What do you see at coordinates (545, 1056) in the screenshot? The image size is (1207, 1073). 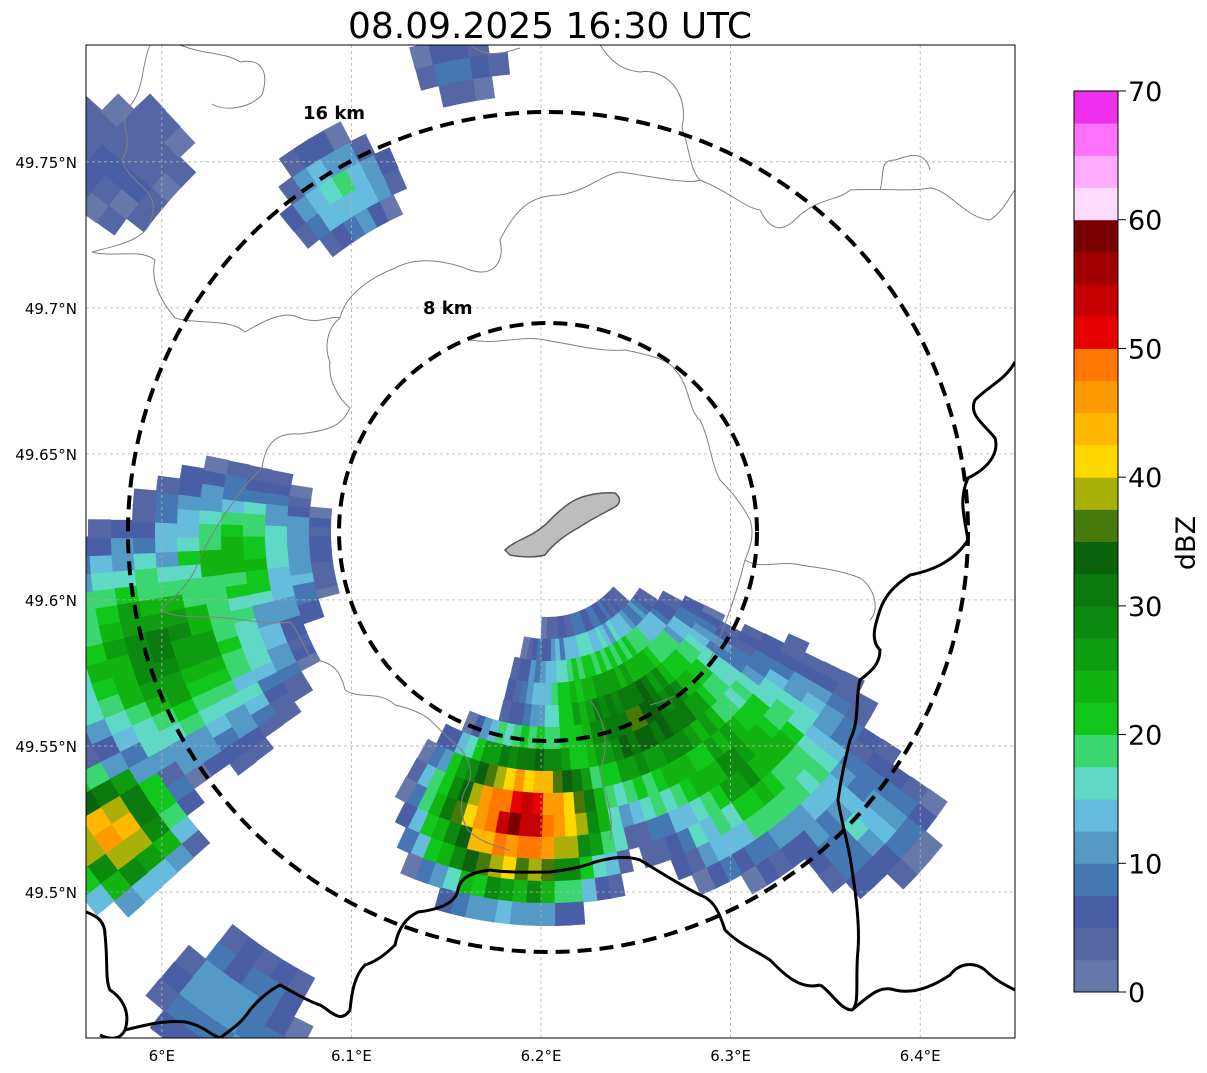 I see `longitude-tick-labels: 6°E 6.1°E 6.2°E 6.3°E 6.4°E` at bounding box center [545, 1056].